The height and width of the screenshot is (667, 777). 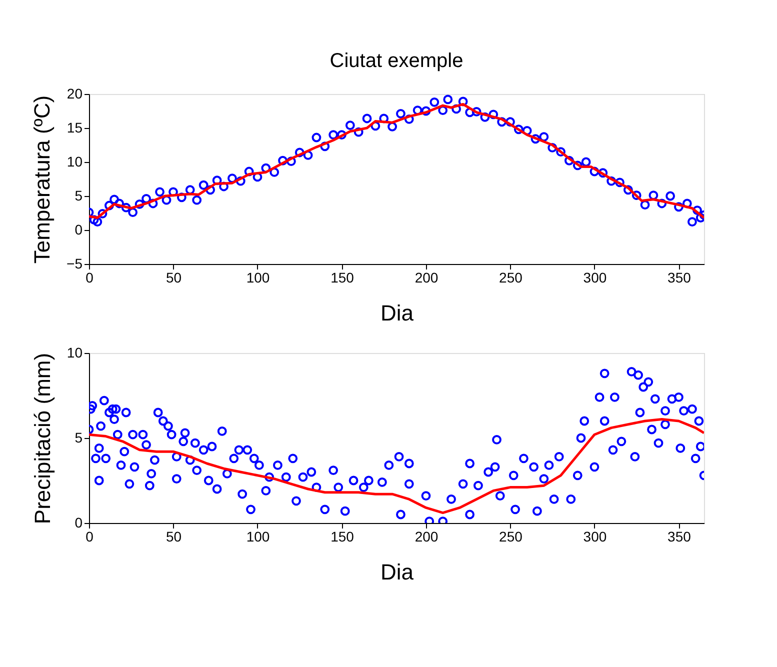 What do you see at coordinates (42, 179) in the screenshot?
I see `y-axis-title: Temperatura (ºC)` at bounding box center [42, 179].